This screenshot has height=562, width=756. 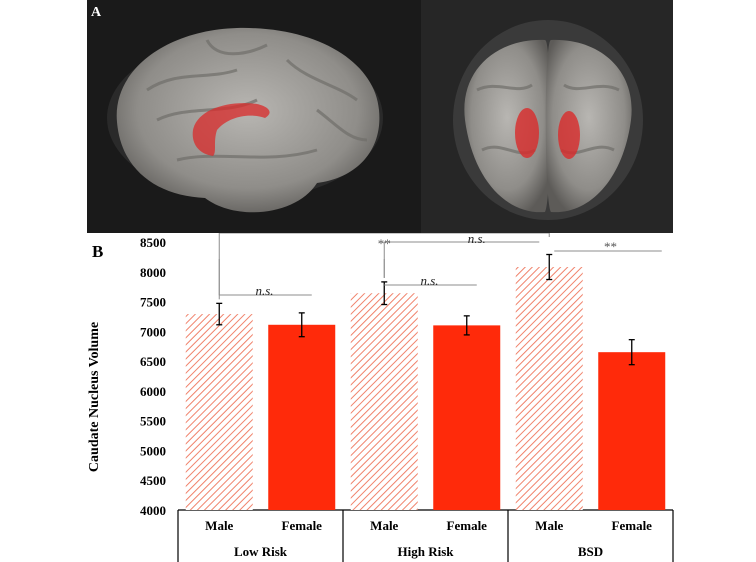 What do you see at coordinates (527, 133) in the screenshot?
I see `caudate-highlight-left` at bounding box center [527, 133].